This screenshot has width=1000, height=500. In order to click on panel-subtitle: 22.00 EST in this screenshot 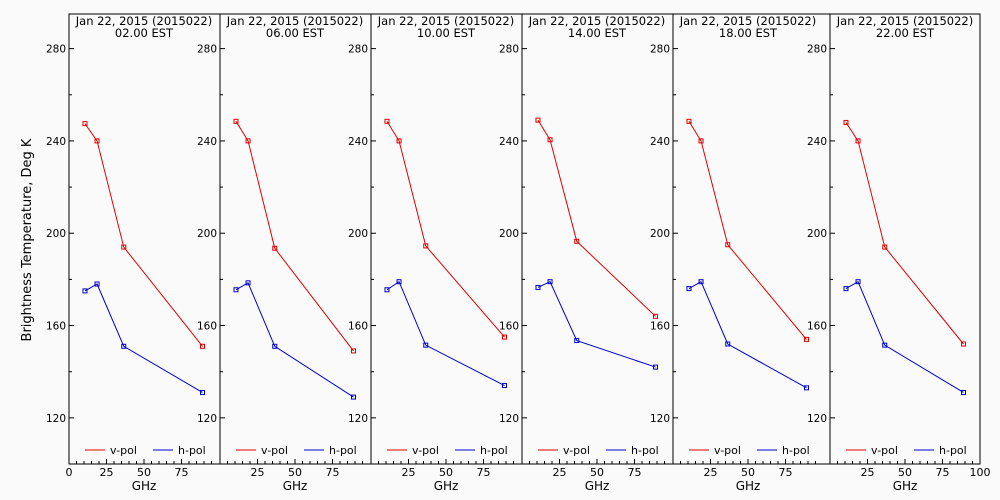, I will do `click(905, 33)`.